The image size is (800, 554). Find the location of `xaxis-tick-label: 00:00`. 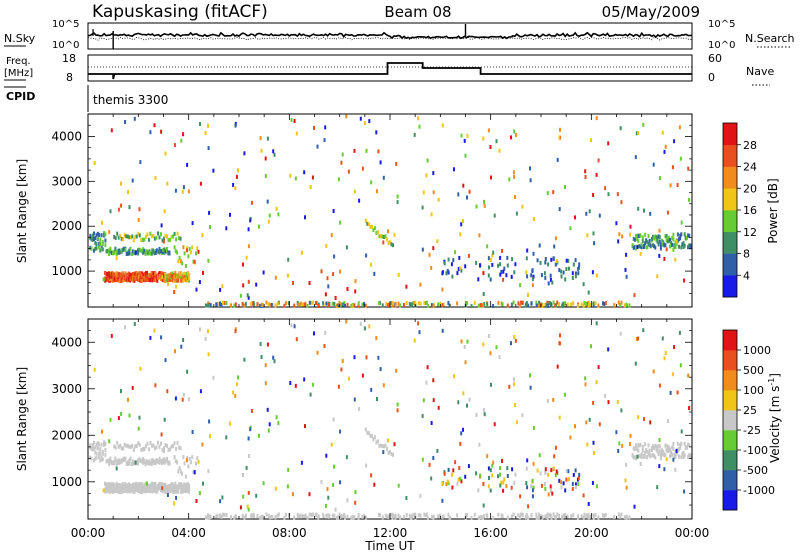

xaxis-tick-label: 00:00 is located at coordinates (692, 533).